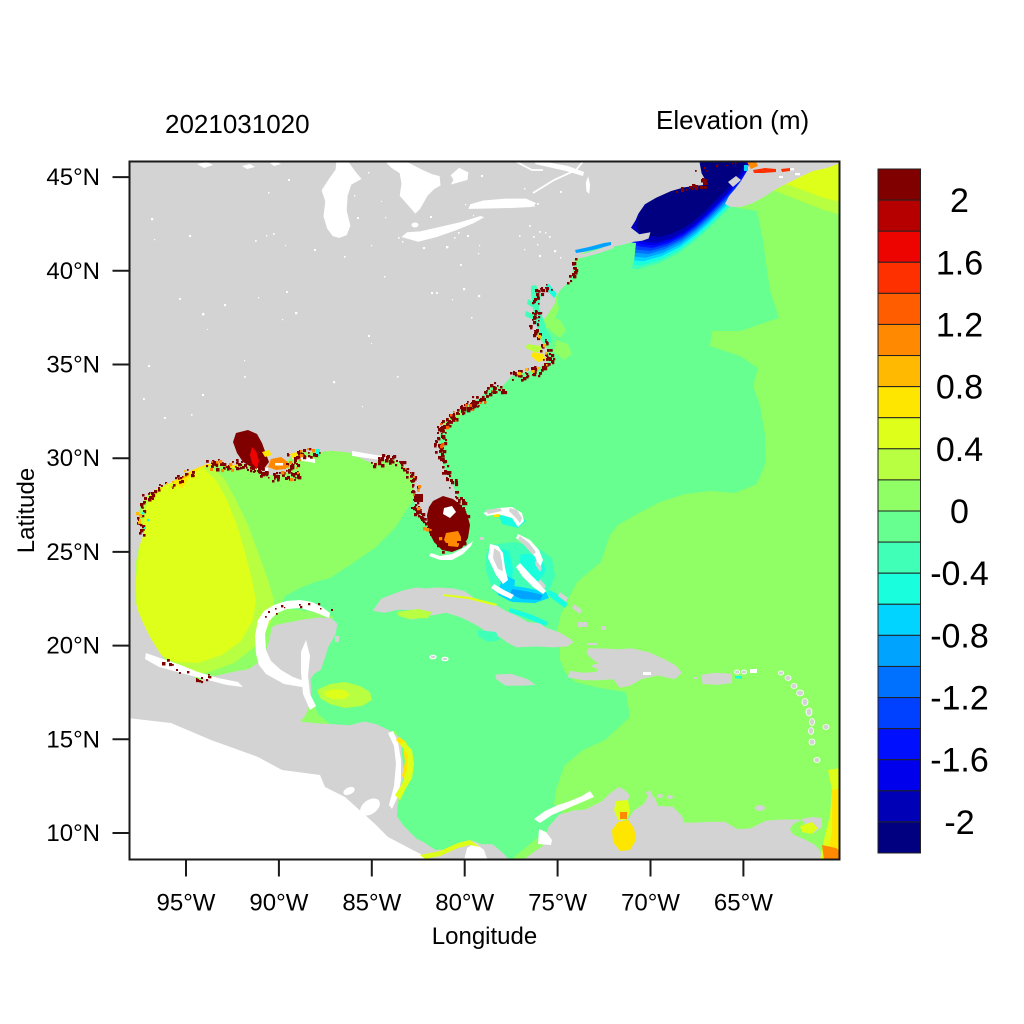  Describe the element at coordinates (484, 936) in the screenshot. I see `svg-text: Longitude` at that location.